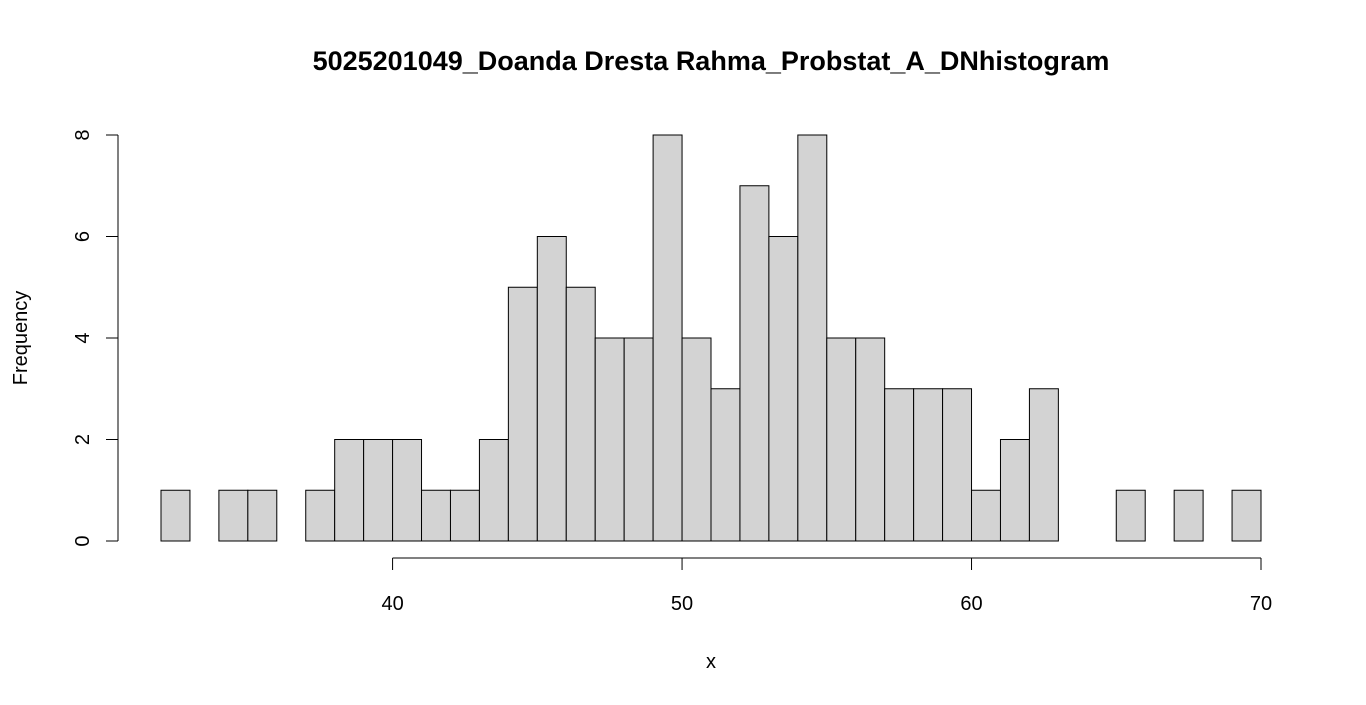  I want to click on y-tick-label: 4, so click(83, 337).